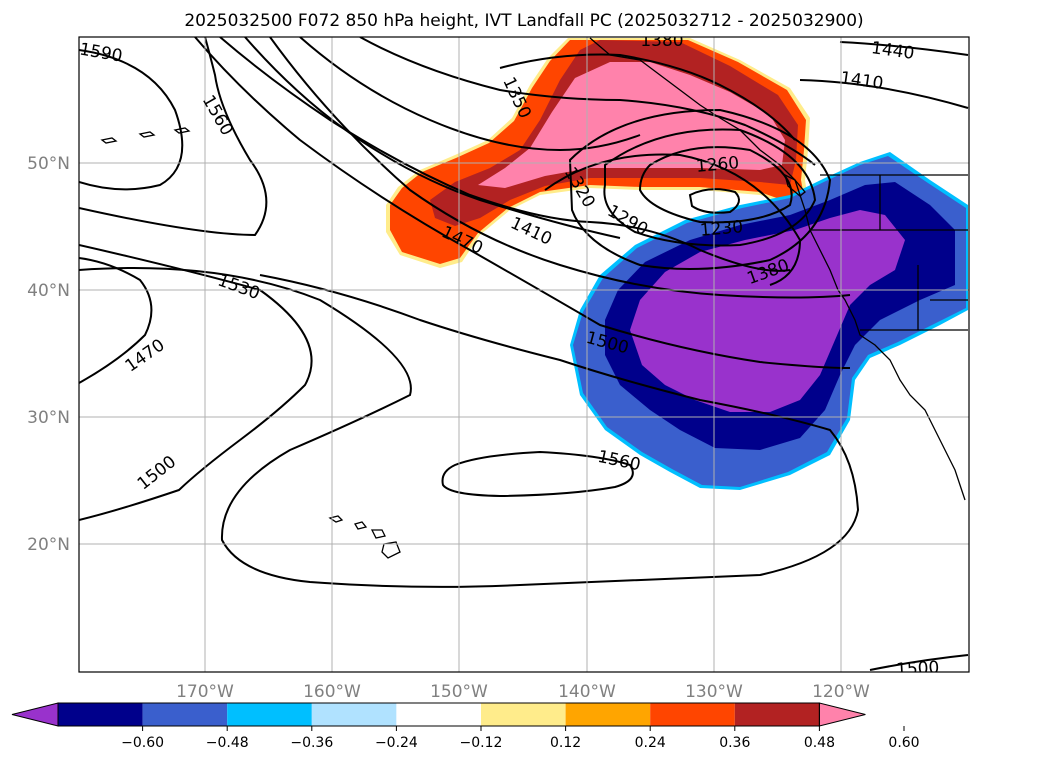 This screenshot has width=1047, height=765. Describe the element at coordinates (332, 692) in the screenshot. I see `lon-label-160w: 160°W` at that location.